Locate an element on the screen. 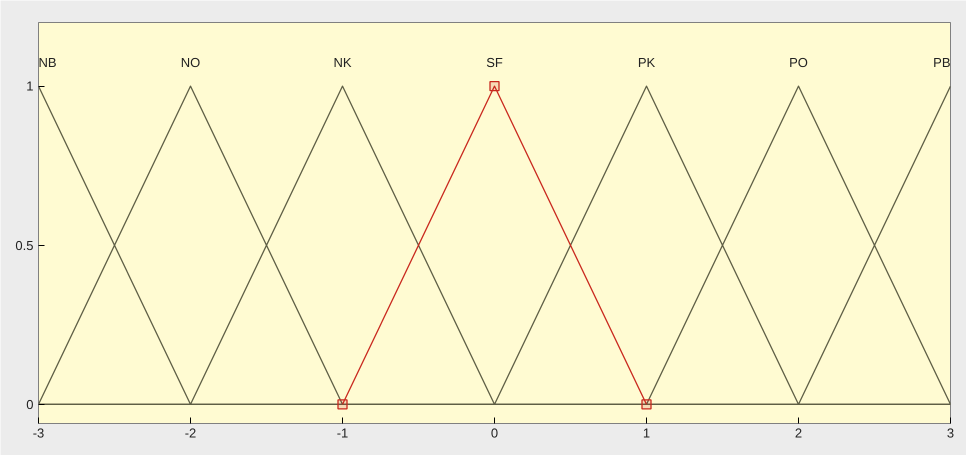 The image size is (966, 455). series-label: NK is located at coordinates (342, 62).